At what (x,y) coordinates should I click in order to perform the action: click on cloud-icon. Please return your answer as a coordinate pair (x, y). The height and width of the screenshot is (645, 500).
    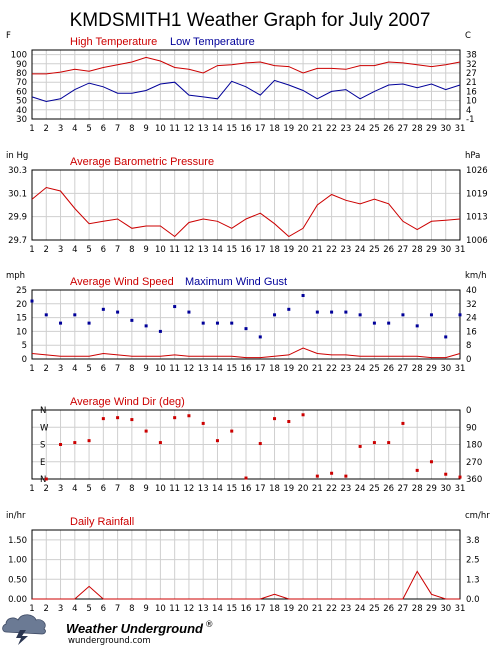
    Looking at the image, I should click on (24, 624).